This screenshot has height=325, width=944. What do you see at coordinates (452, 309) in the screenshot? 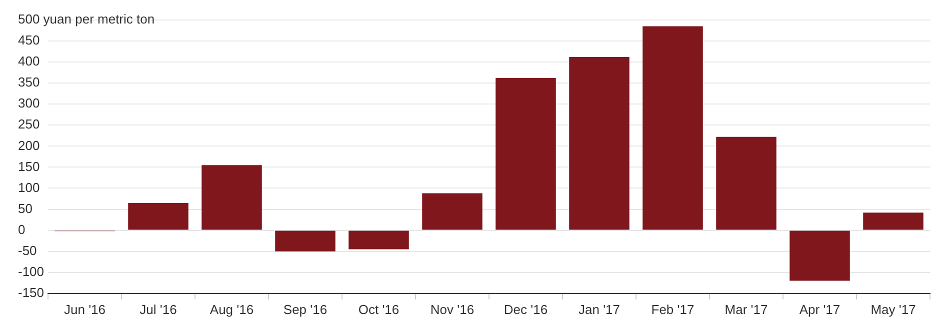
I see `x-tick-label: Nov '16` at bounding box center [452, 309].